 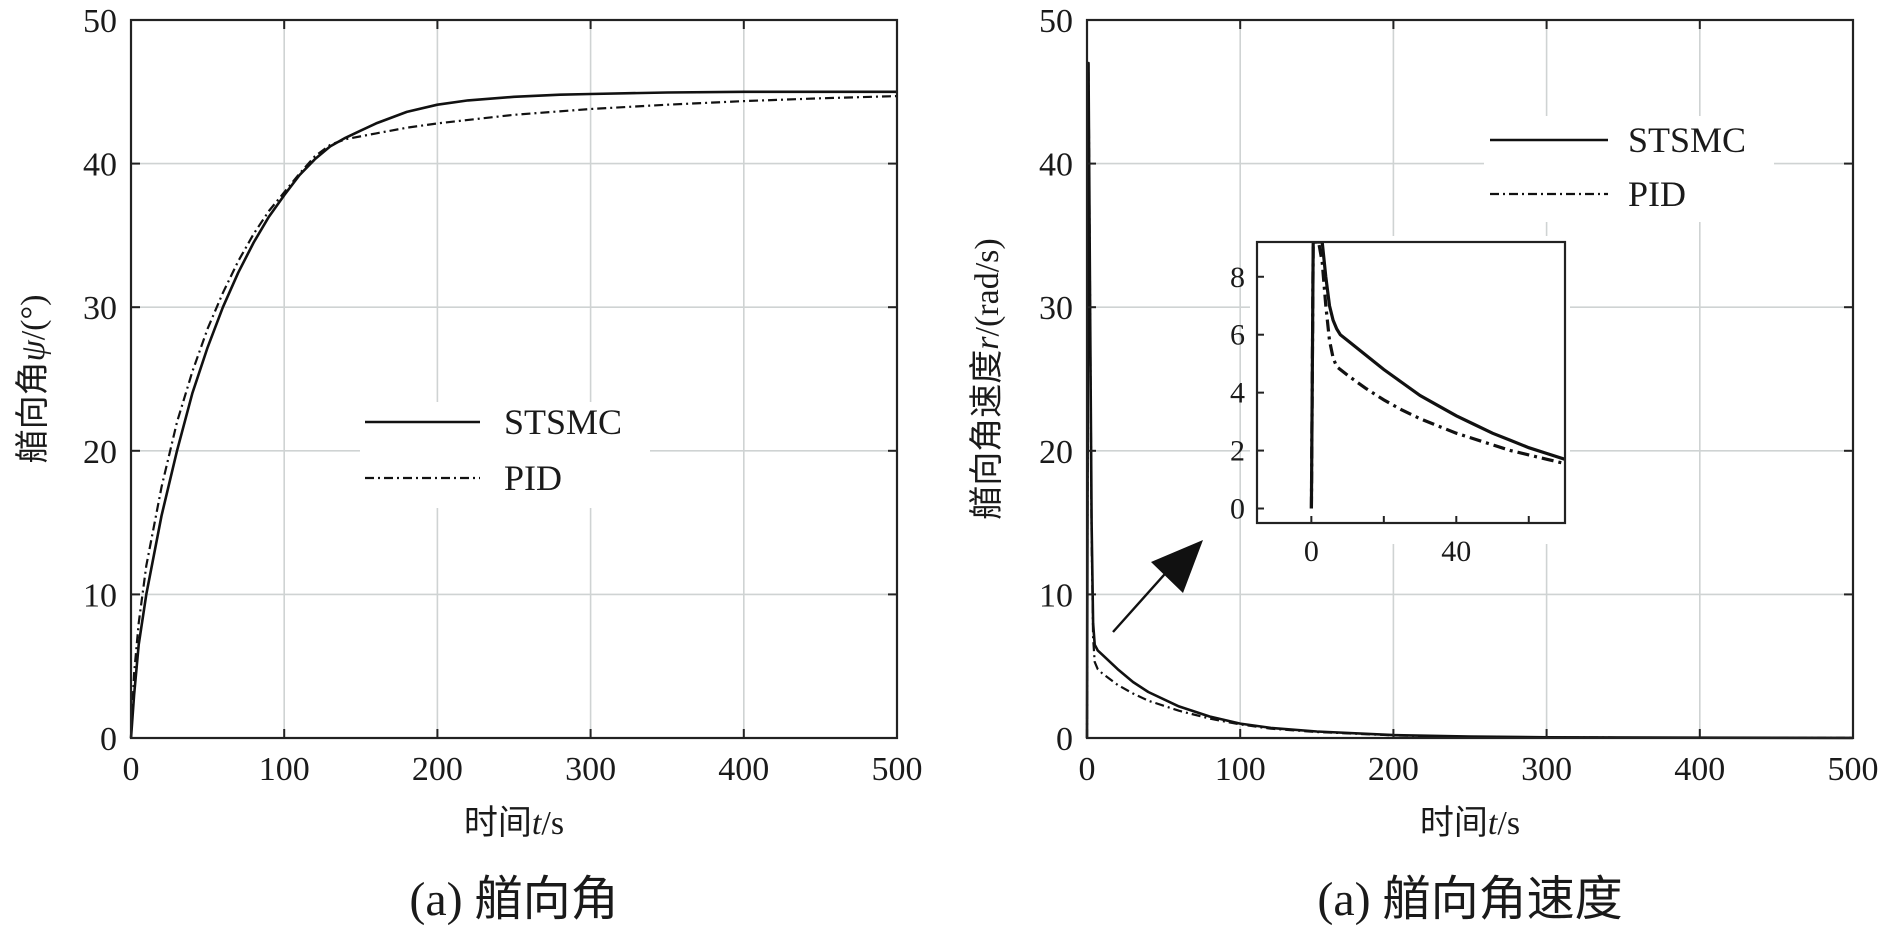 I want to click on heading-ylabel-unit: /(°), so click(x=33, y=318).